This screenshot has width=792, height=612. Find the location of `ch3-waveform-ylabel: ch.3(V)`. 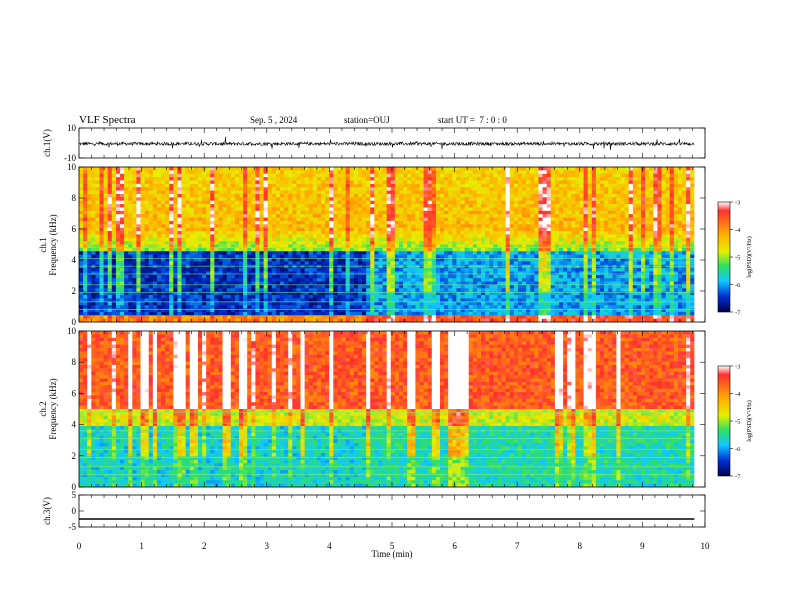

ch3-waveform-ylabel: ch.3(V) is located at coordinates (47, 511).